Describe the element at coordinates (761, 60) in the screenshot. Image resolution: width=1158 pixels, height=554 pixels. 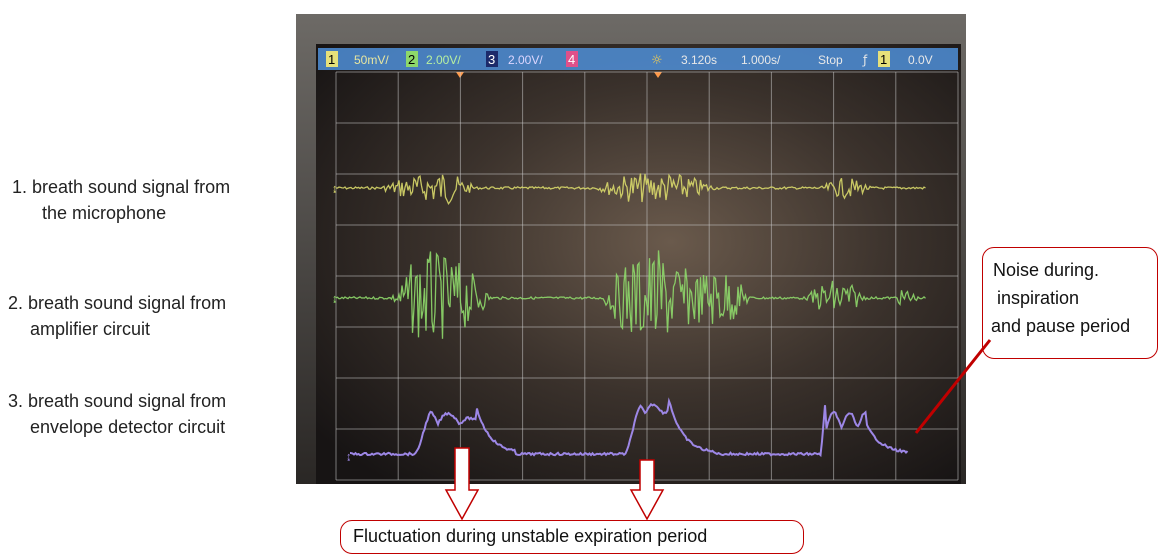
I see `time-scale: 1.000s/` at that location.